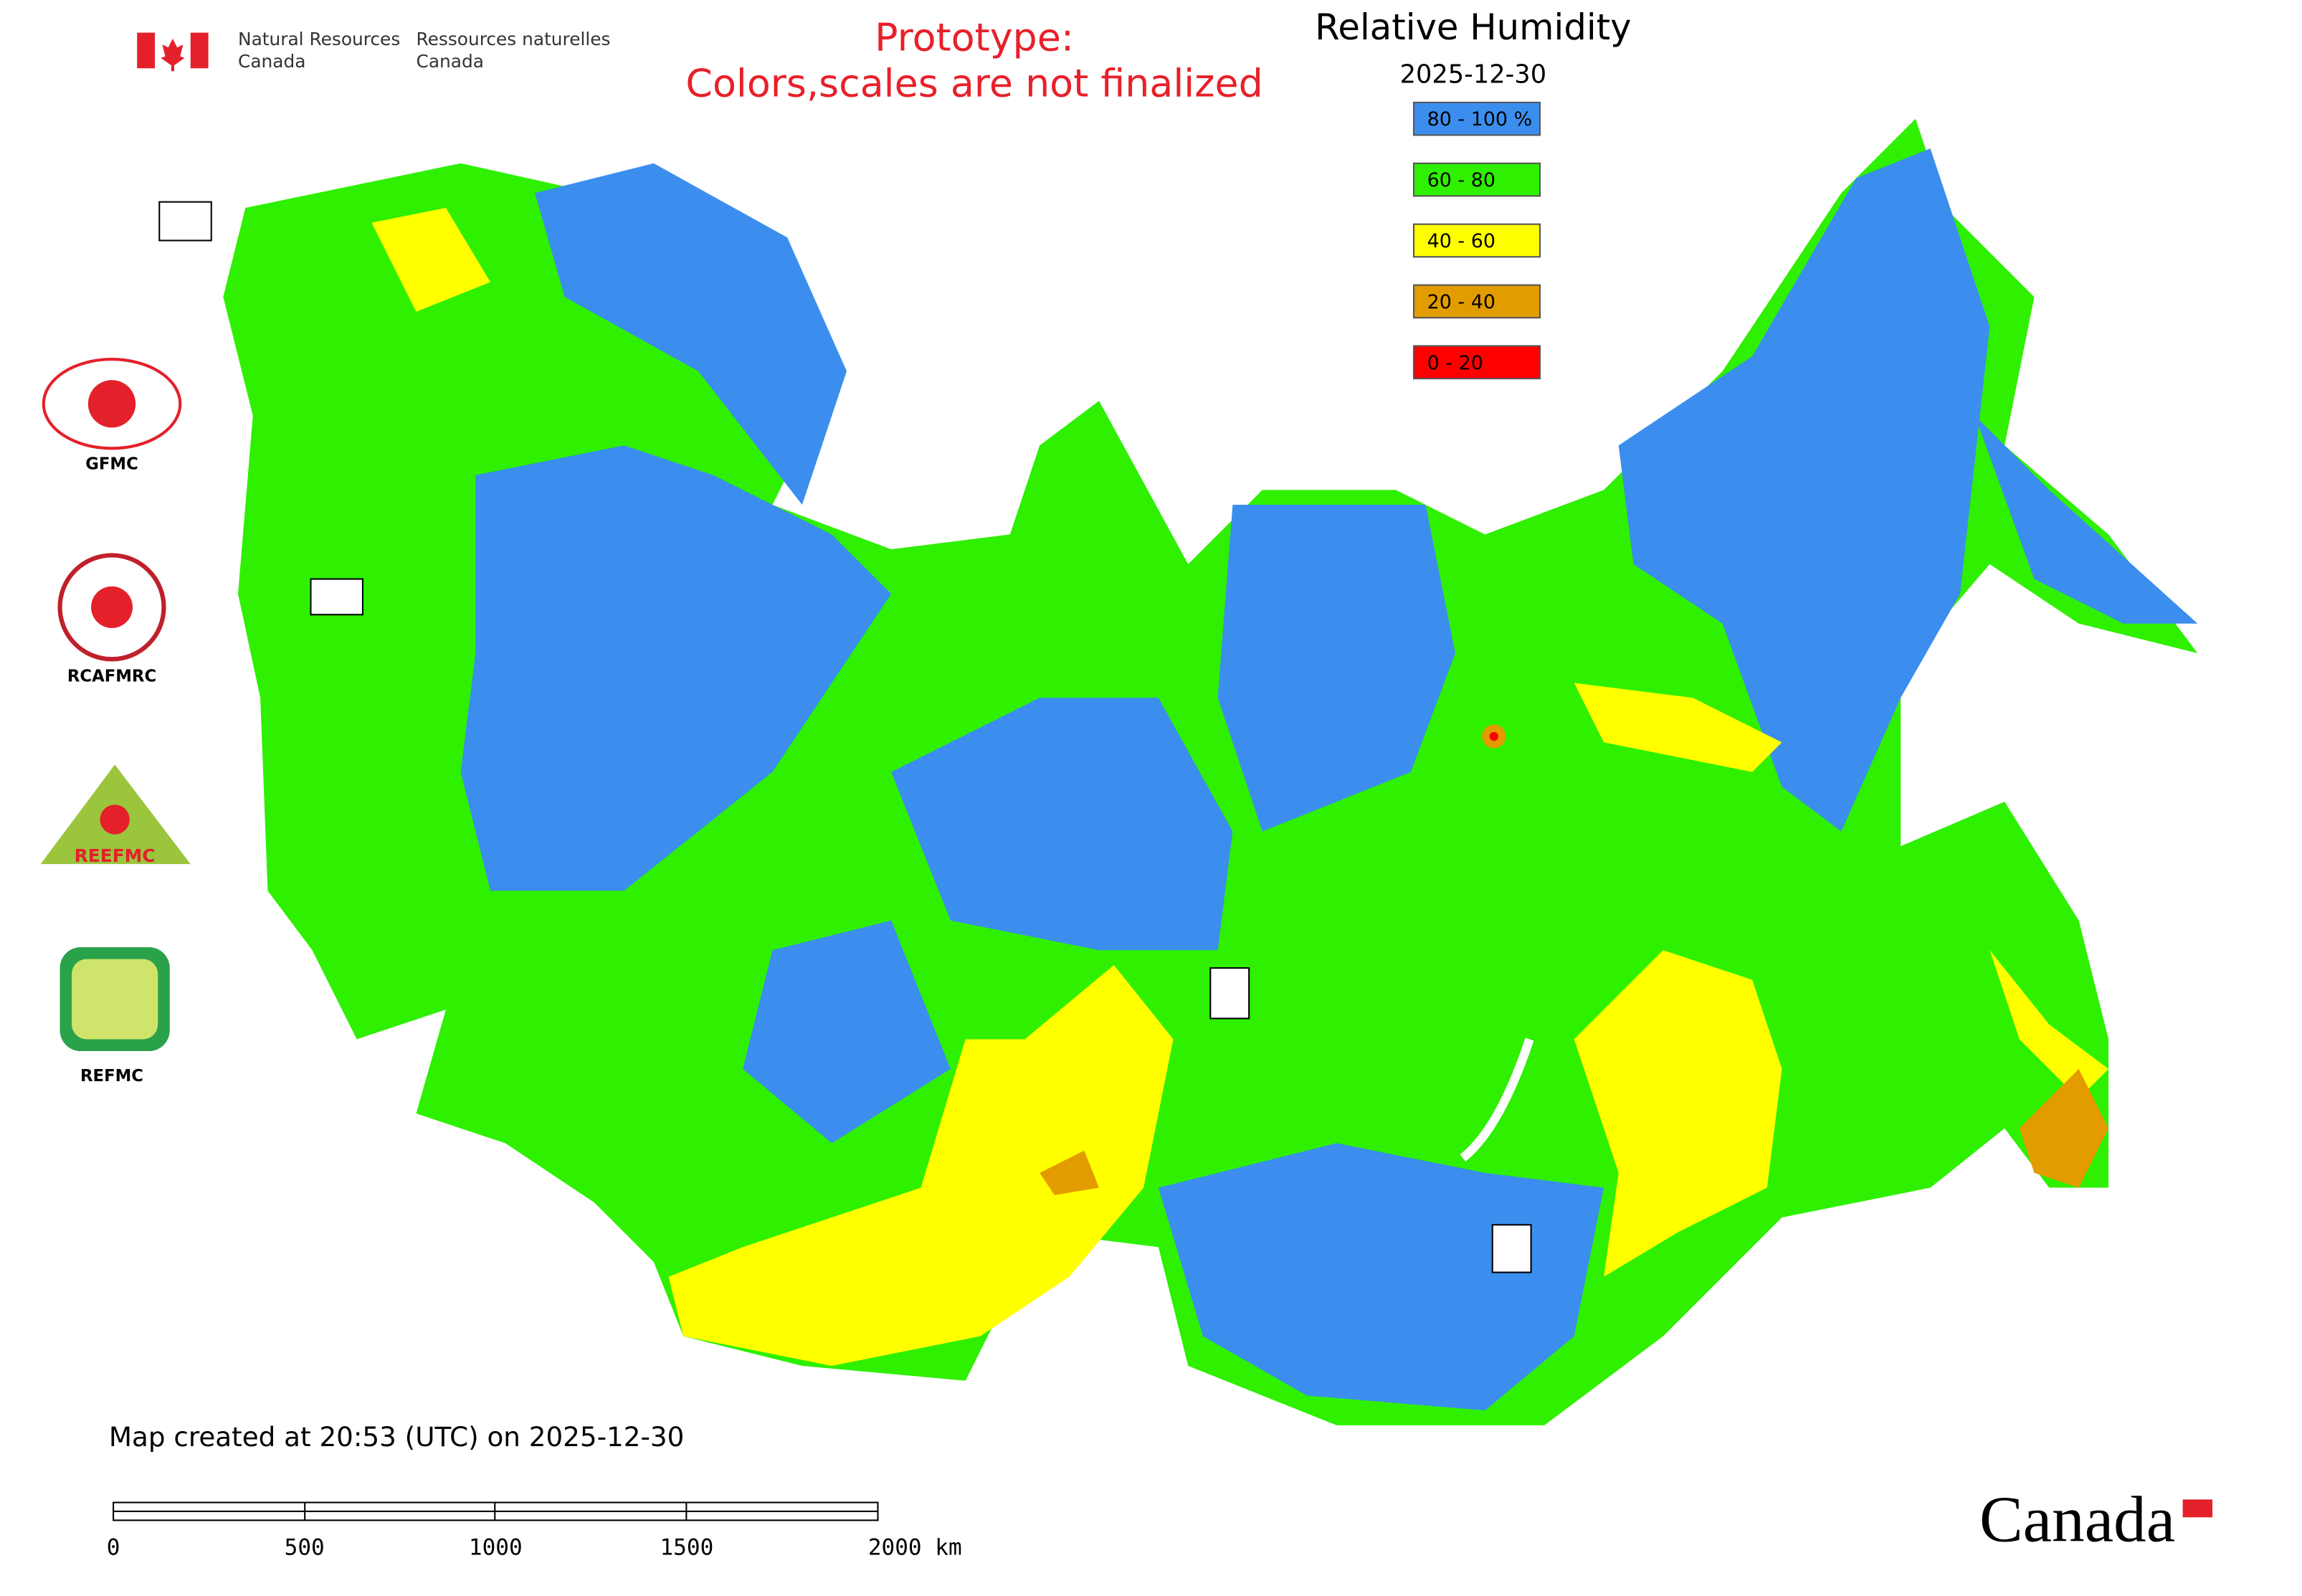 Image resolution: width=2302 pixels, height=1596 pixels. I want to click on scale-label: 500, so click(305, 1548).